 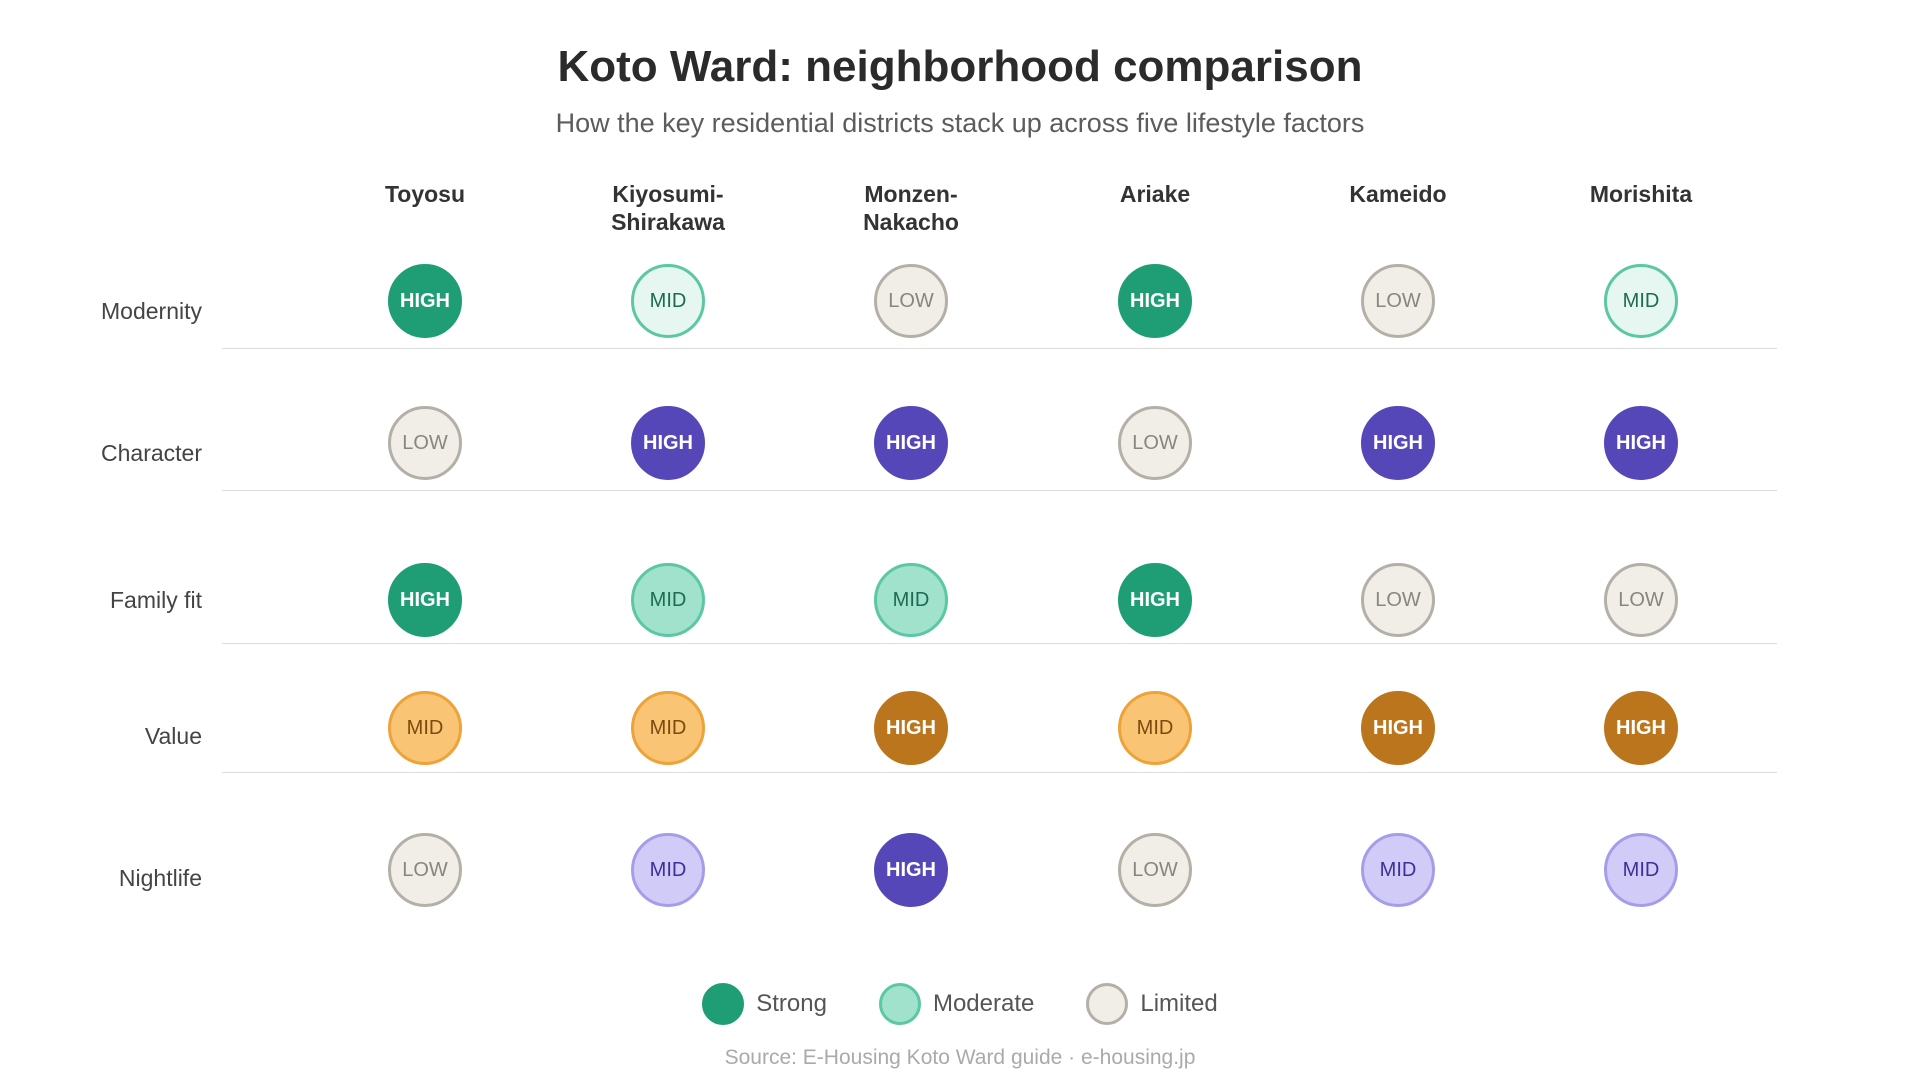 I want to click on legend-label: Strong, so click(x=791, y=1003).